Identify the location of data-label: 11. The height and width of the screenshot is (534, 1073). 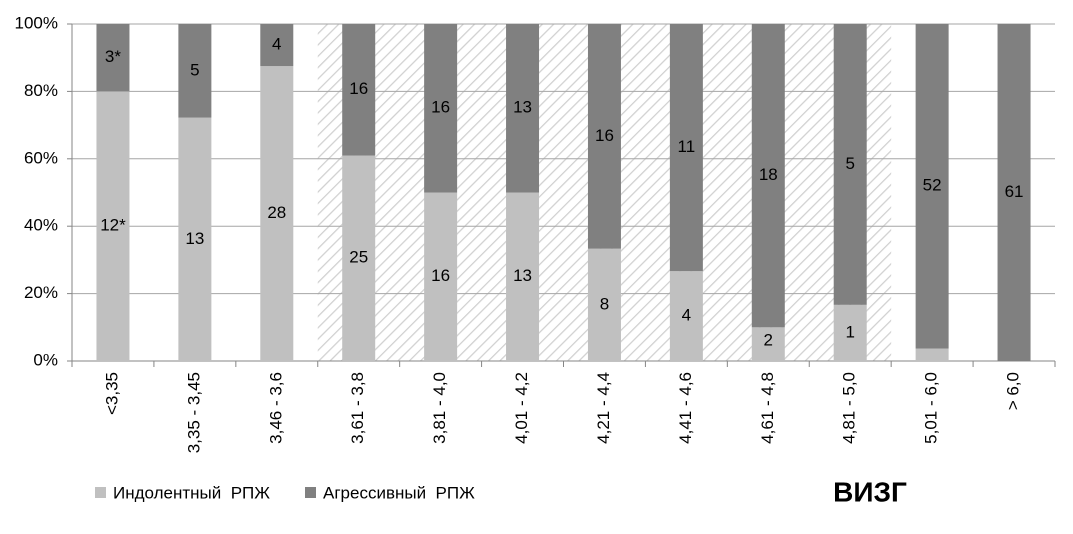
(687, 146).